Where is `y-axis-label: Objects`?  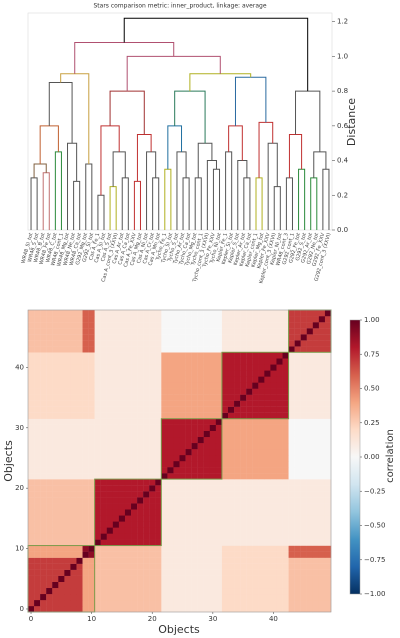
y-axis-label: Objects is located at coordinates (8, 461).